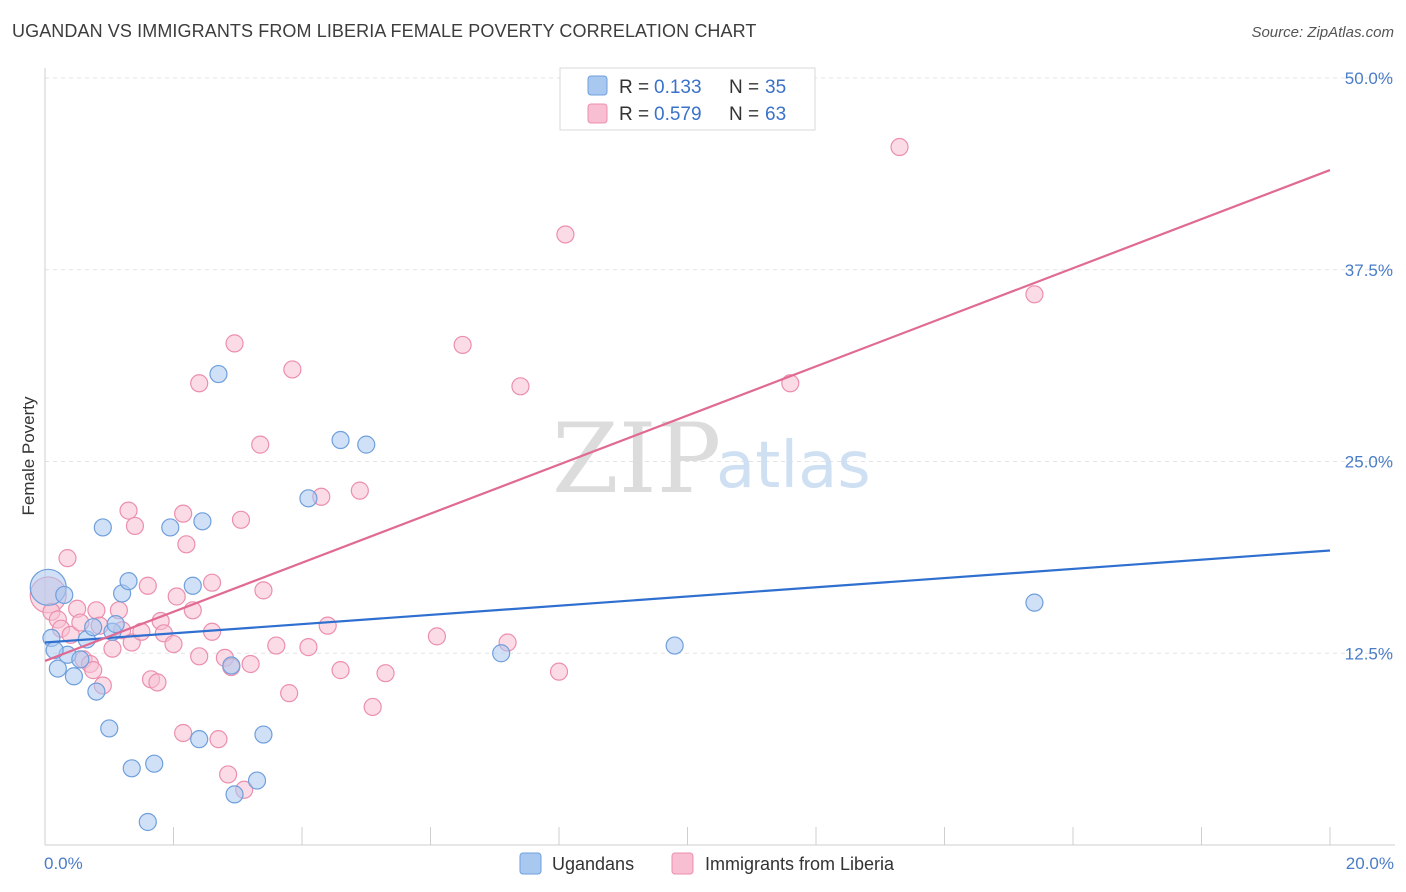 The height and width of the screenshot is (892, 1406). I want to click on watermark-zip: ZIP, so click(636, 459).